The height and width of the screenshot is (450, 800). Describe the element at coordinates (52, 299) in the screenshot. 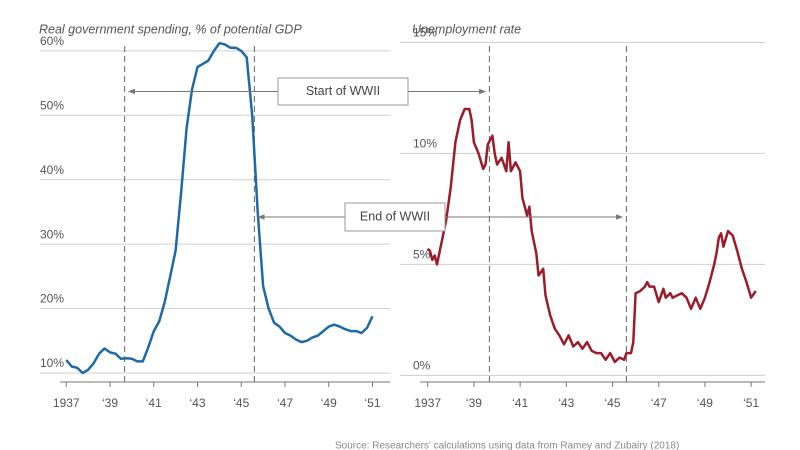

I see `y-tick-label: 20%` at that location.